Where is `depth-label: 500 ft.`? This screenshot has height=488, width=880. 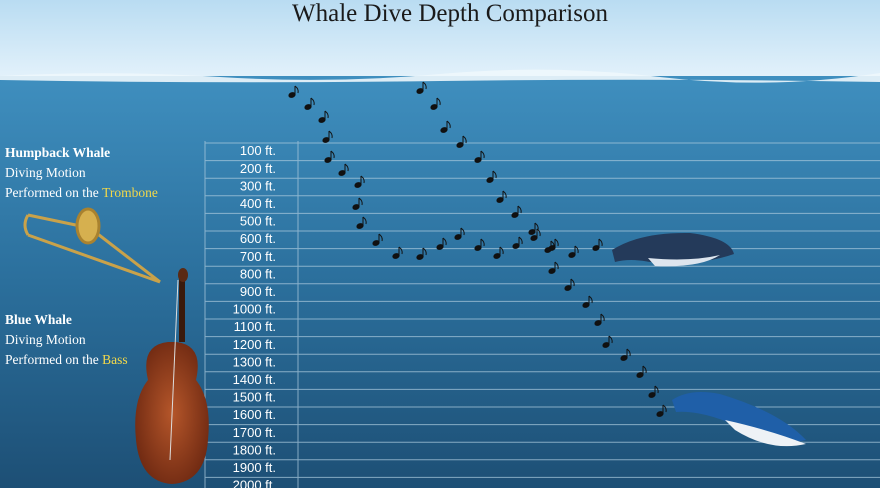 depth-label: 500 ft. is located at coordinates (258, 221).